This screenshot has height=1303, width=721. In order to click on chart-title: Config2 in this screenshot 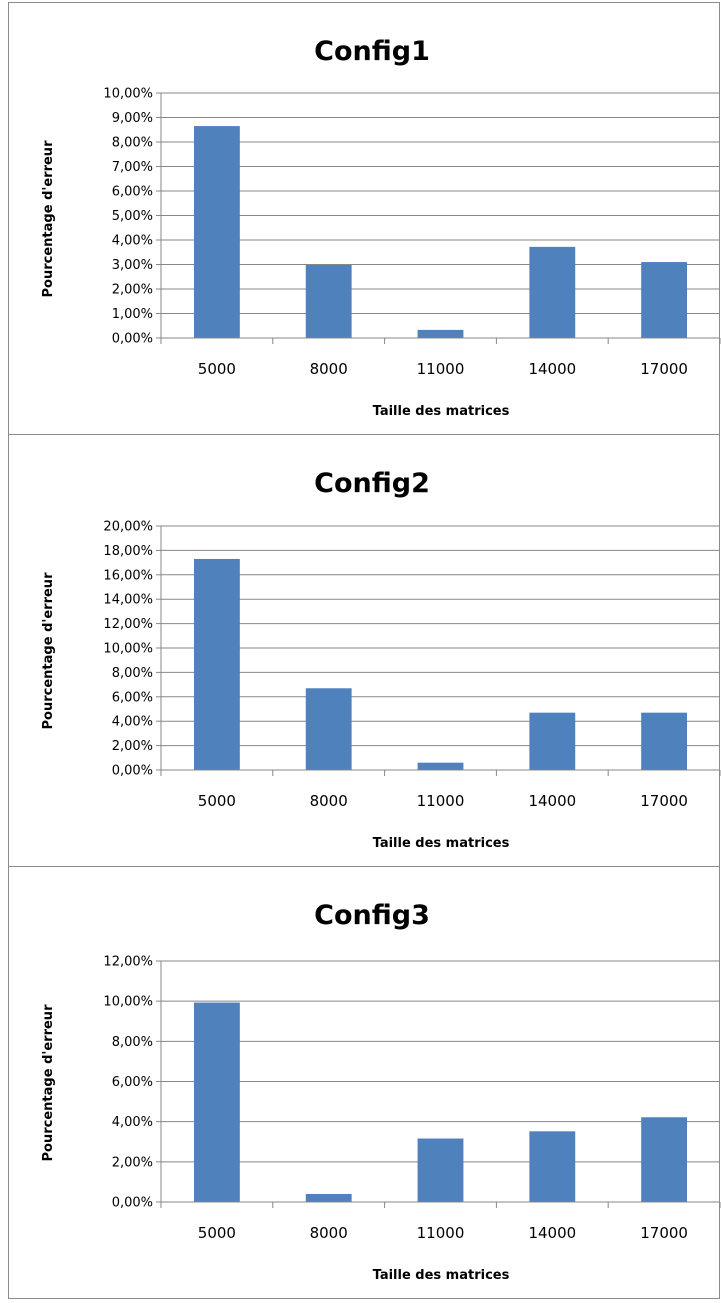, I will do `click(372, 483)`.